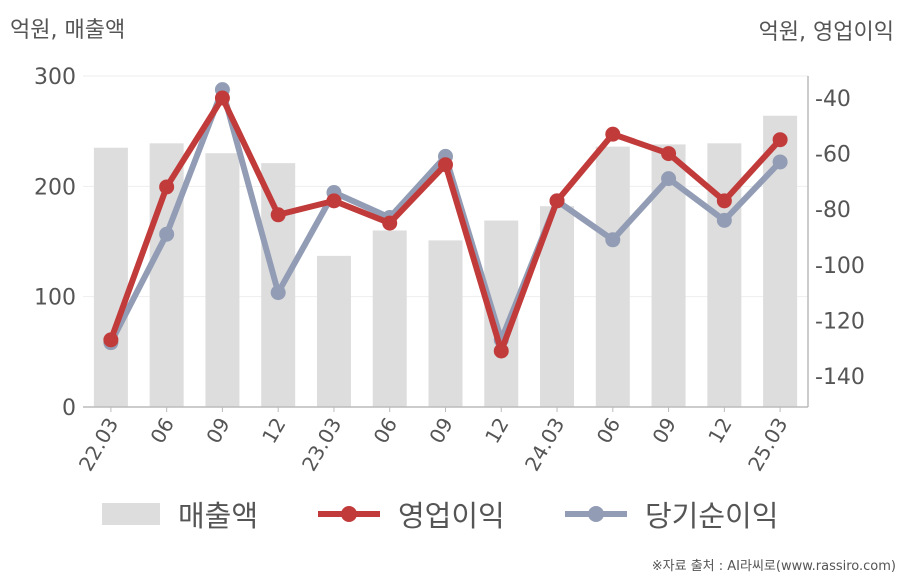 This screenshot has width=908, height=580. I want to click on left-tick-label: 200, so click(55, 187).